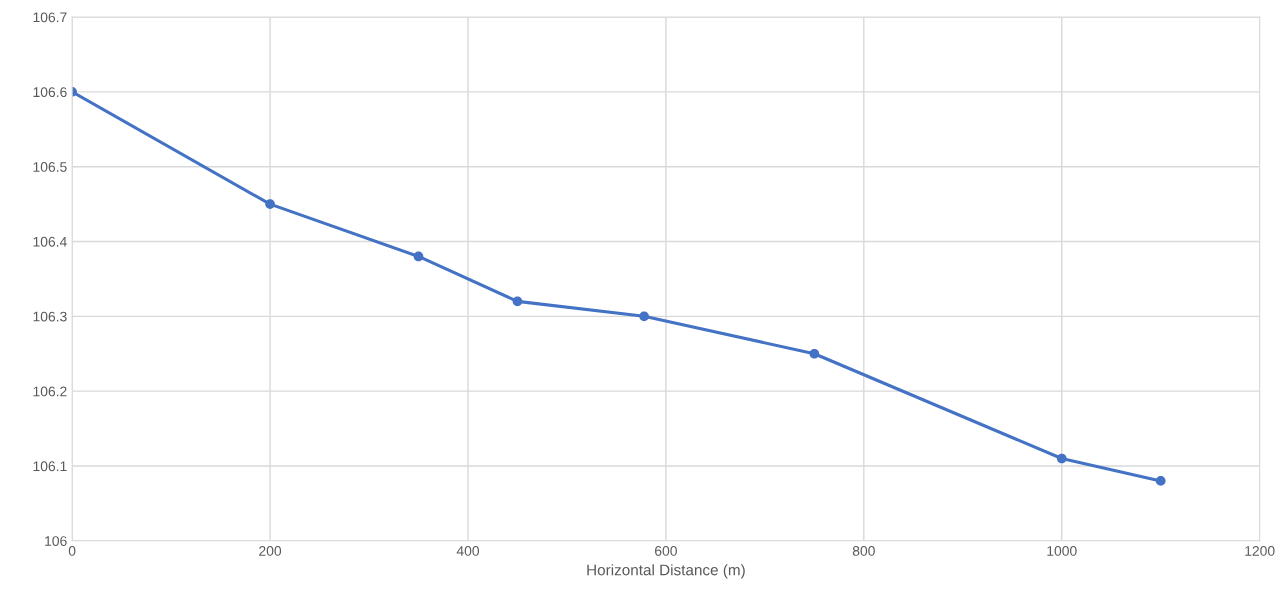 The image size is (1288, 609). Describe the element at coordinates (50, 92) in the screenshot. I see `y-tick-label: 106.6` at that location.